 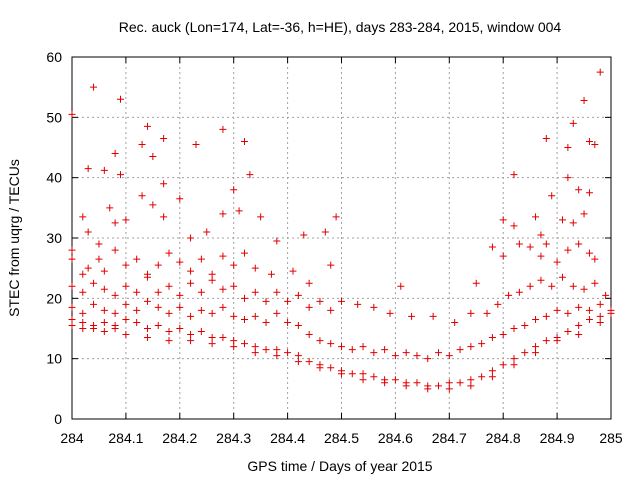 I want to click on x-tick-label: 284.7, so click(x=449, y=438).